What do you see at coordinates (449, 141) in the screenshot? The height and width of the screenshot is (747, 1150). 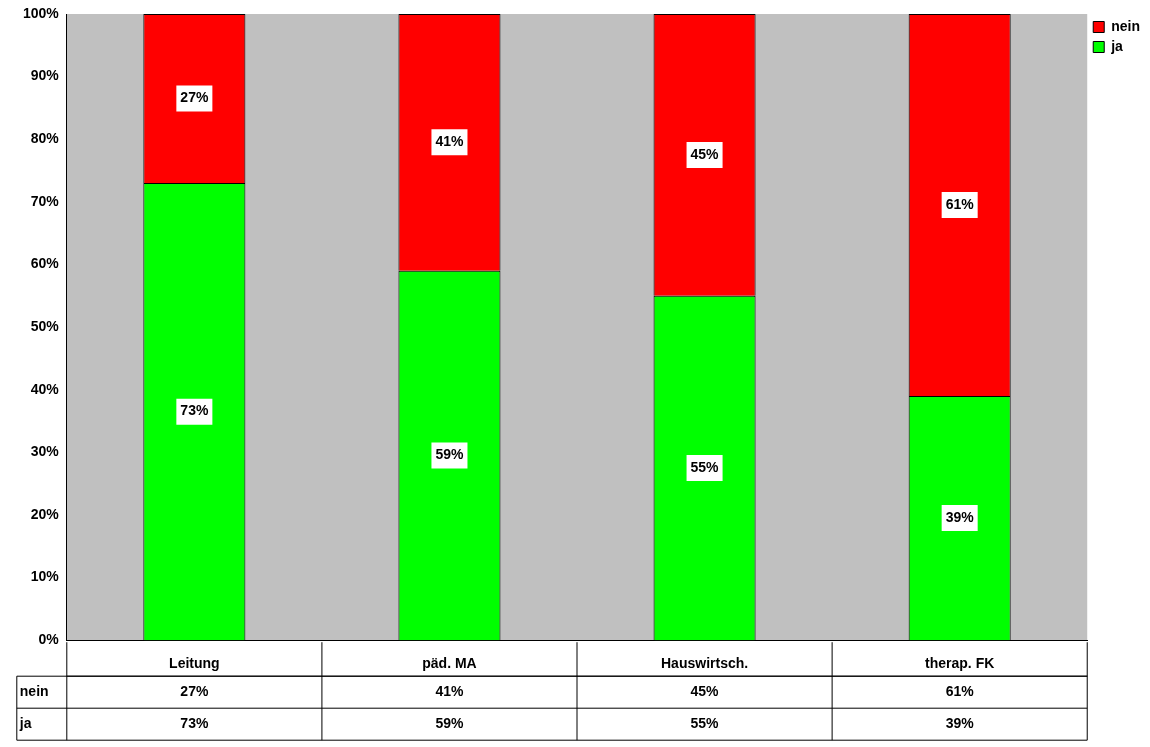 I see `text: 41%` at bounding box center [449, 141].